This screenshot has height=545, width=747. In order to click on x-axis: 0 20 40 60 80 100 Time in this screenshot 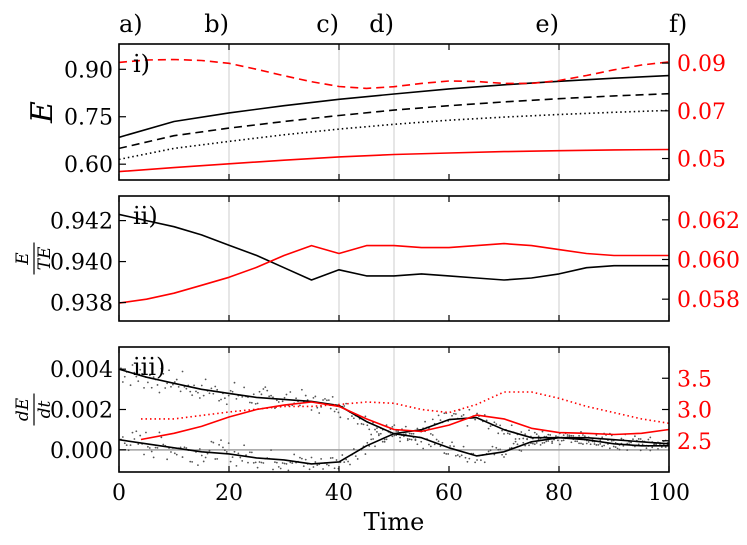, I will do `click(401, 508)`.